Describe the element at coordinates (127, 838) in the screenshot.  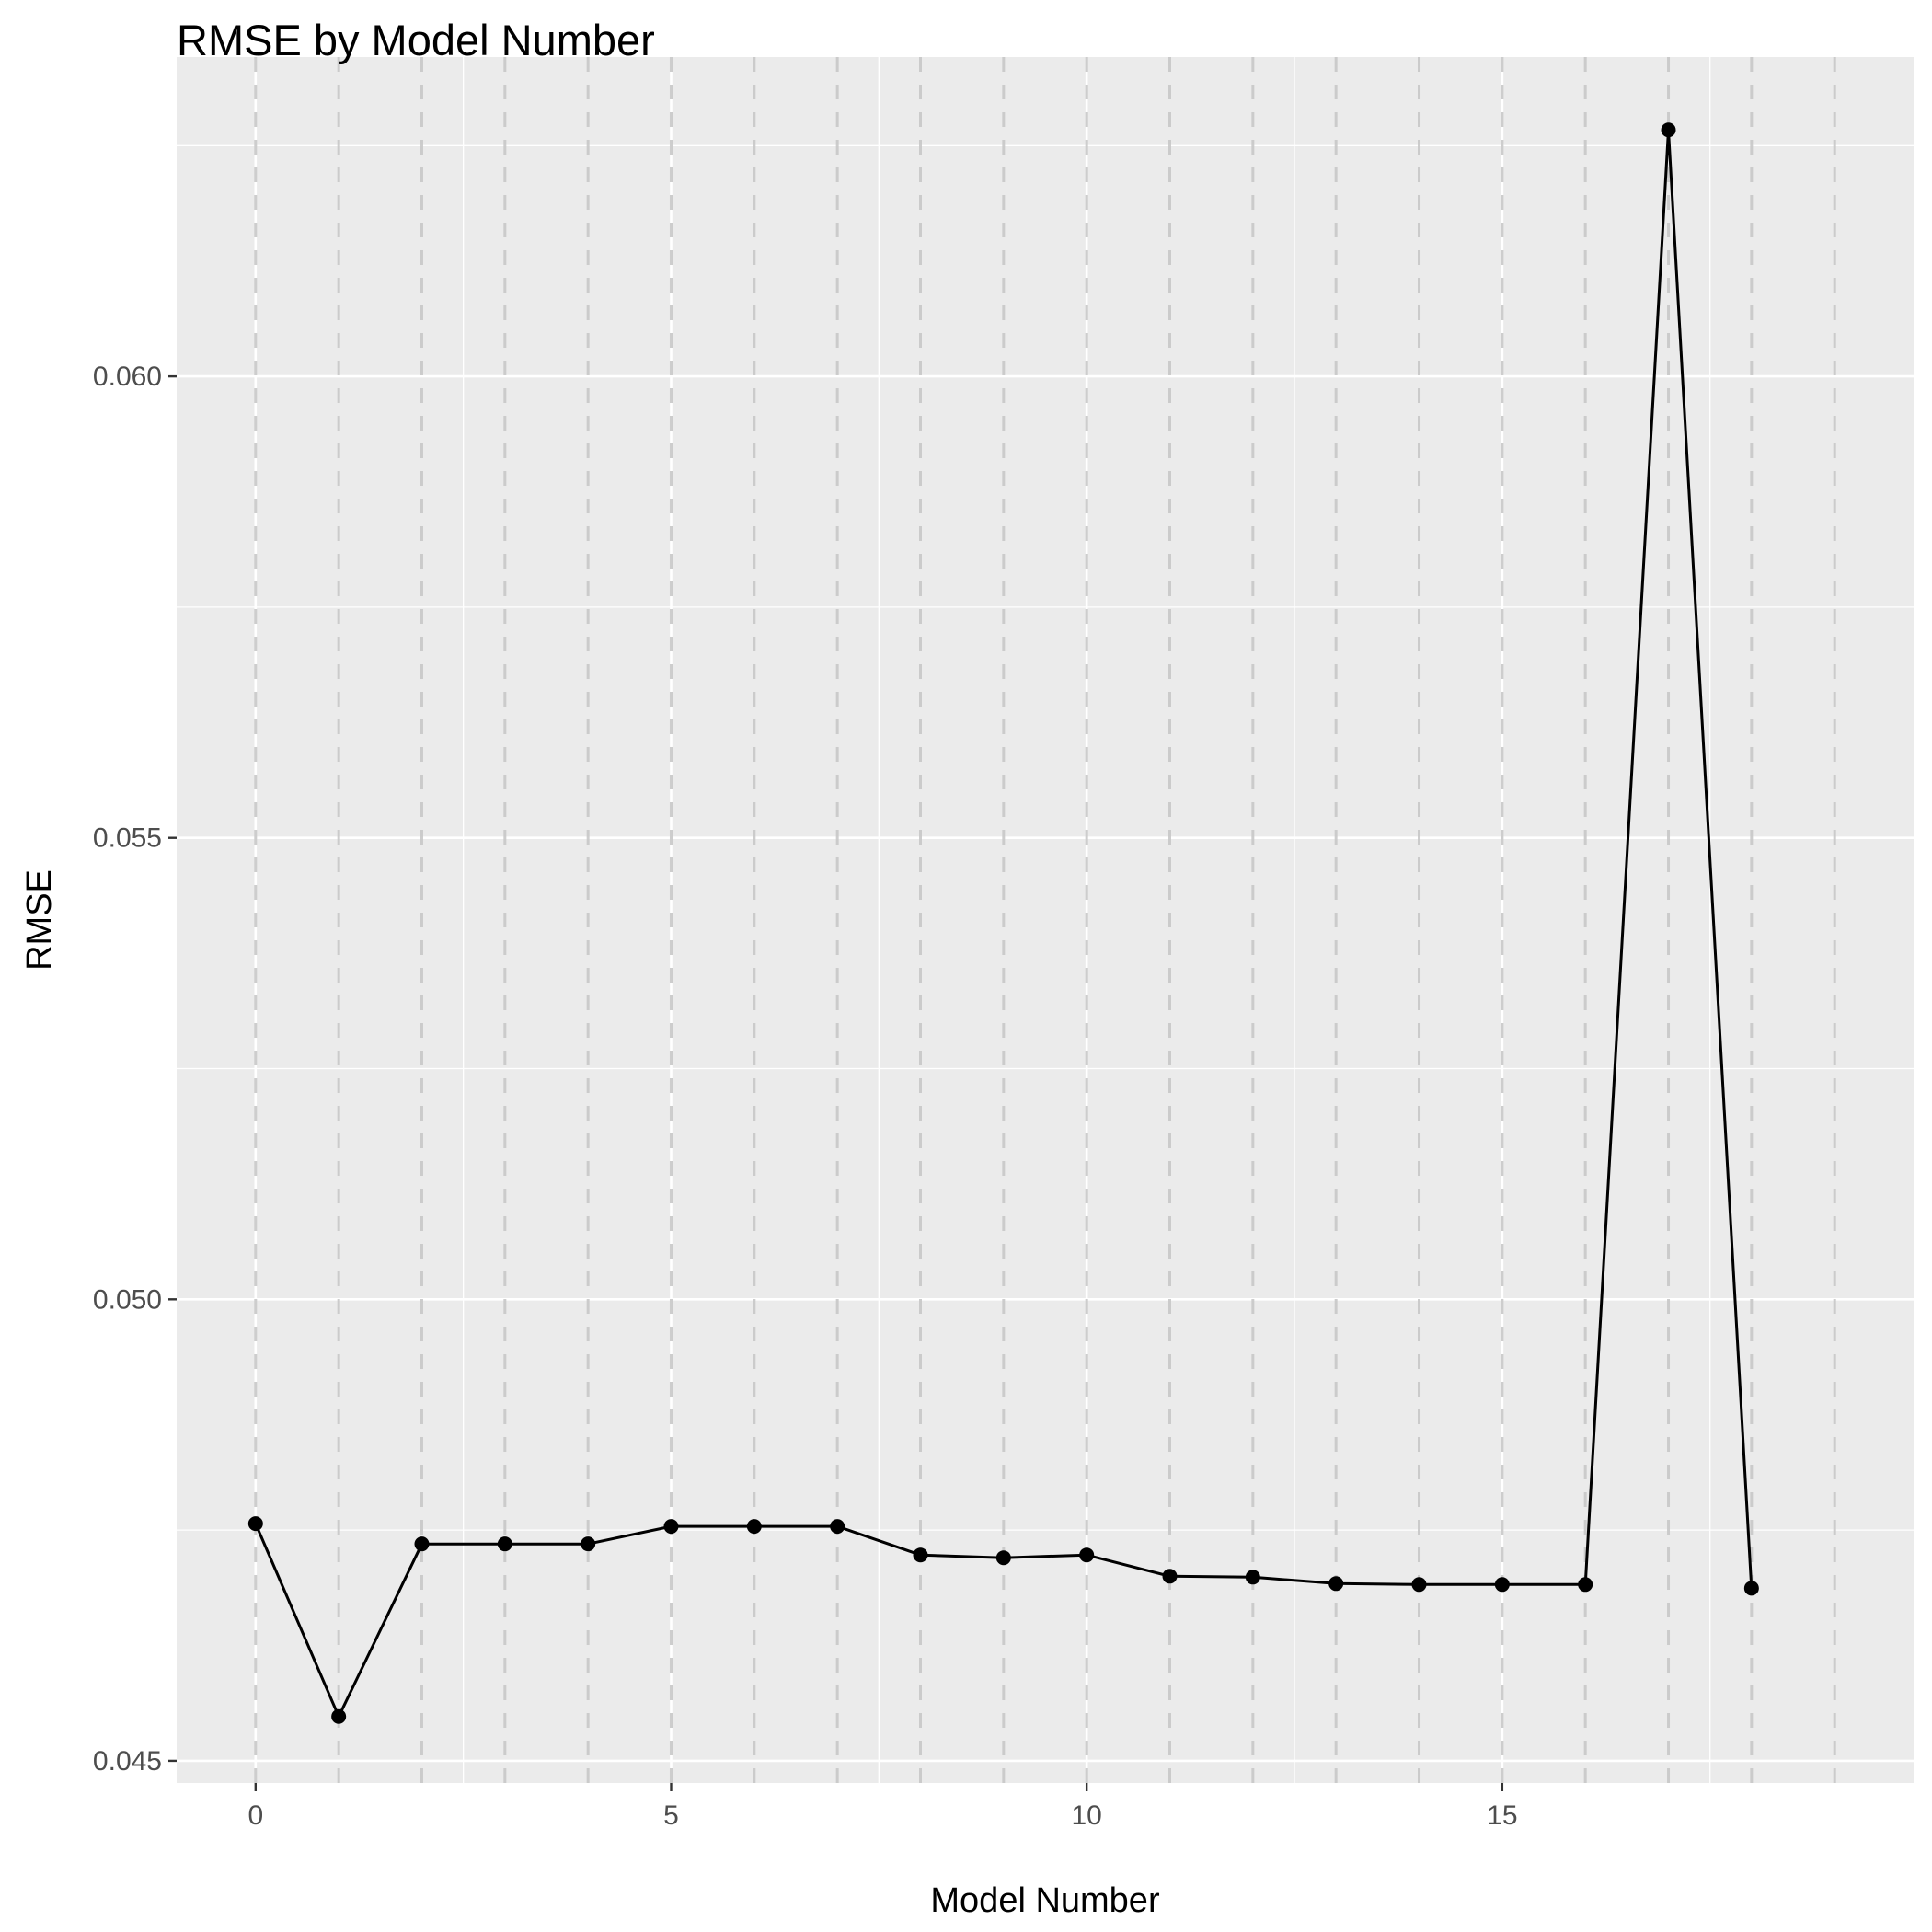
I see `y-tick-label: 0.055` at that location.